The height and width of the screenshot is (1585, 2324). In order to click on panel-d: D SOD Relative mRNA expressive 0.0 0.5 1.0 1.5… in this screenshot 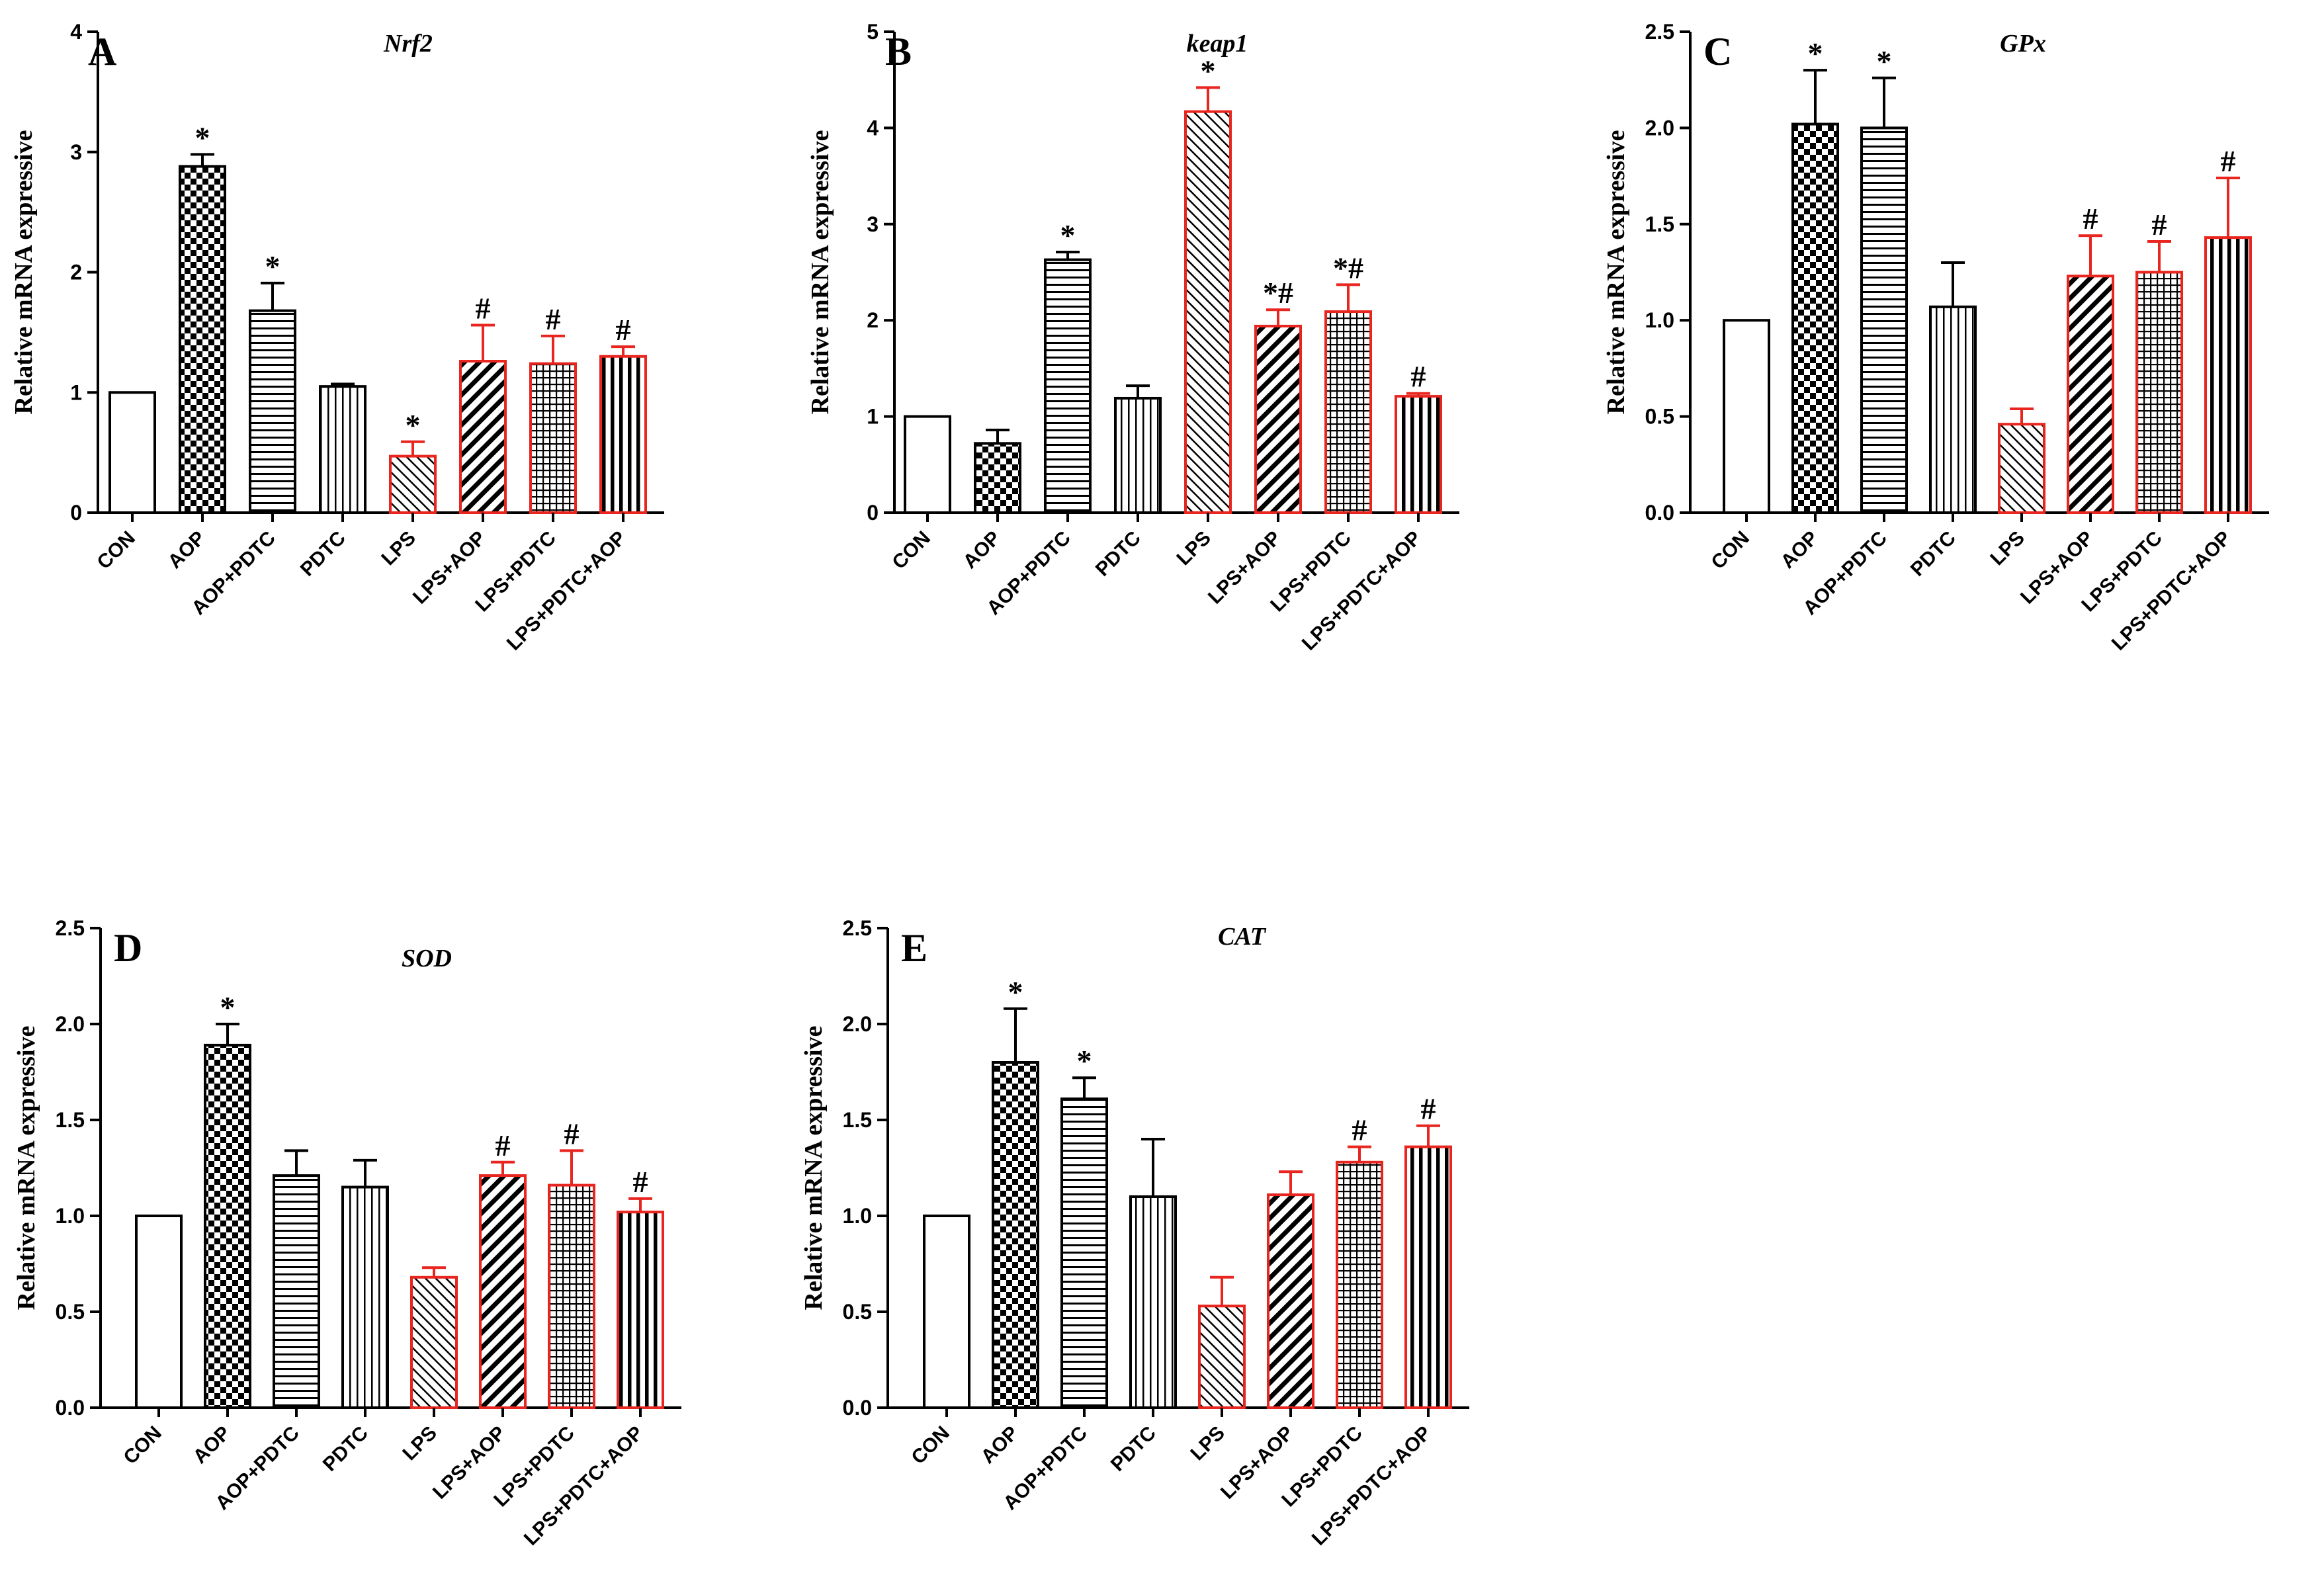, I will do `click(347, 1233)`.